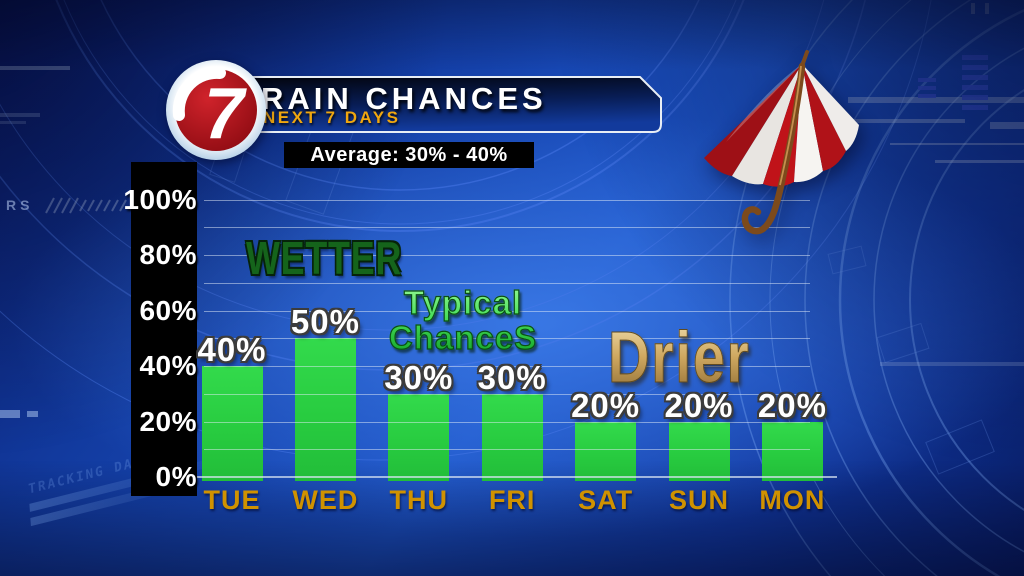 The width and height of the screenshot is (1024, 576). What do you see at coordinates (332, 117) in the screenshot?
I see `page-subtitle: NEXT 7 DAYS` at bounding box center [332, 117].